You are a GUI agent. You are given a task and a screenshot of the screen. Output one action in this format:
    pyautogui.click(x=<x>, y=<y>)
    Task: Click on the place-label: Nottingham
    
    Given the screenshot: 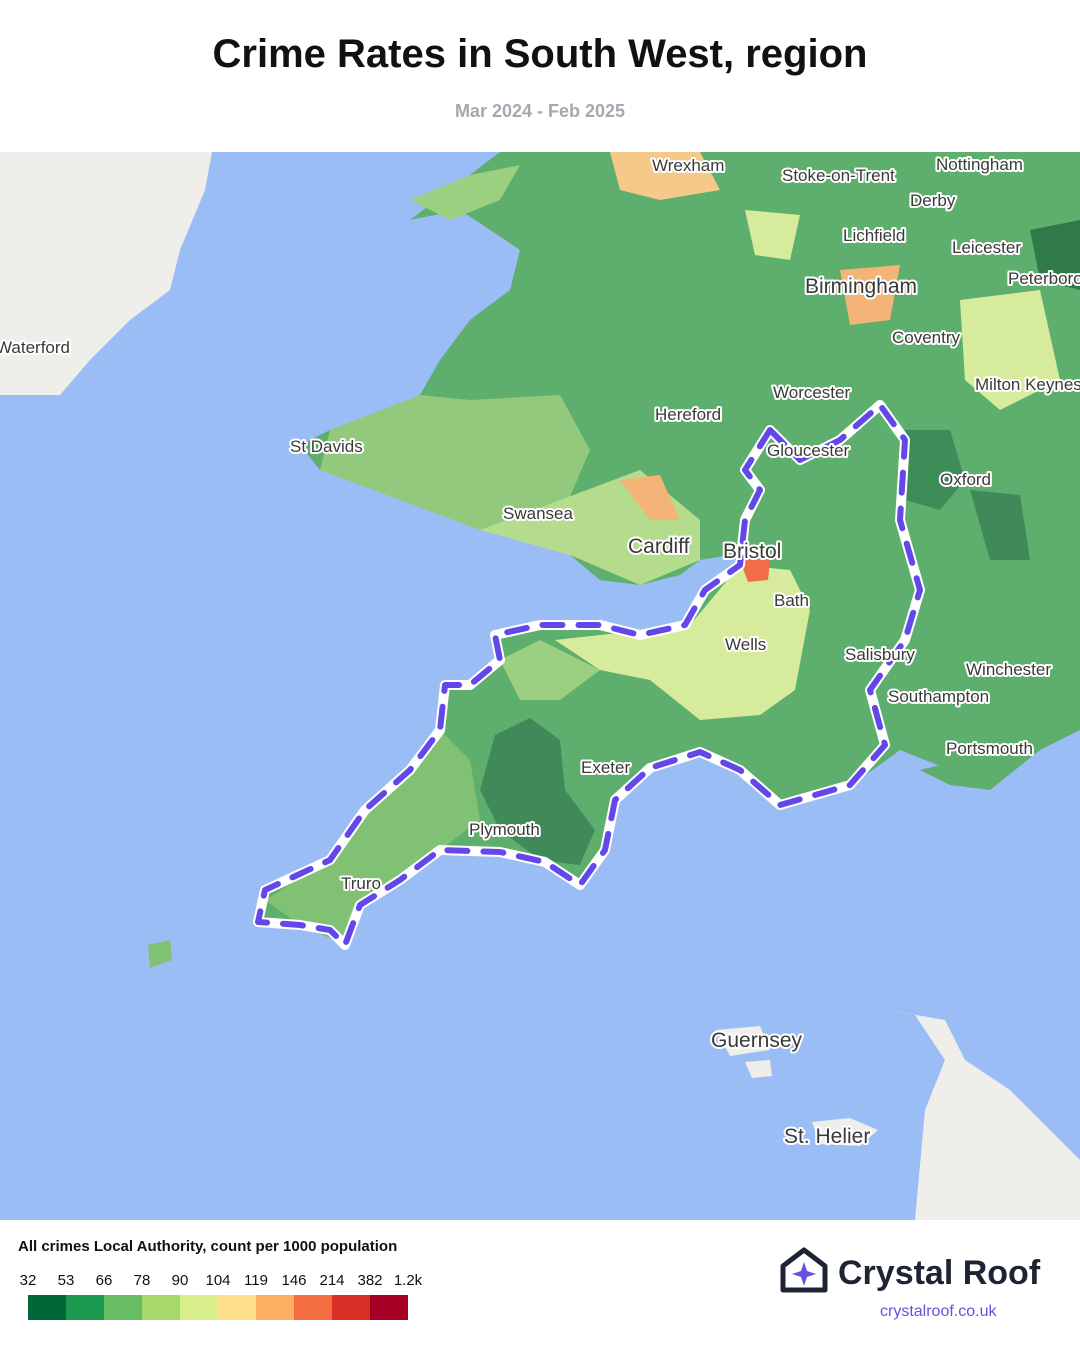 What is the action you would take?
    pyautogui.click(x=979, y=164)
    